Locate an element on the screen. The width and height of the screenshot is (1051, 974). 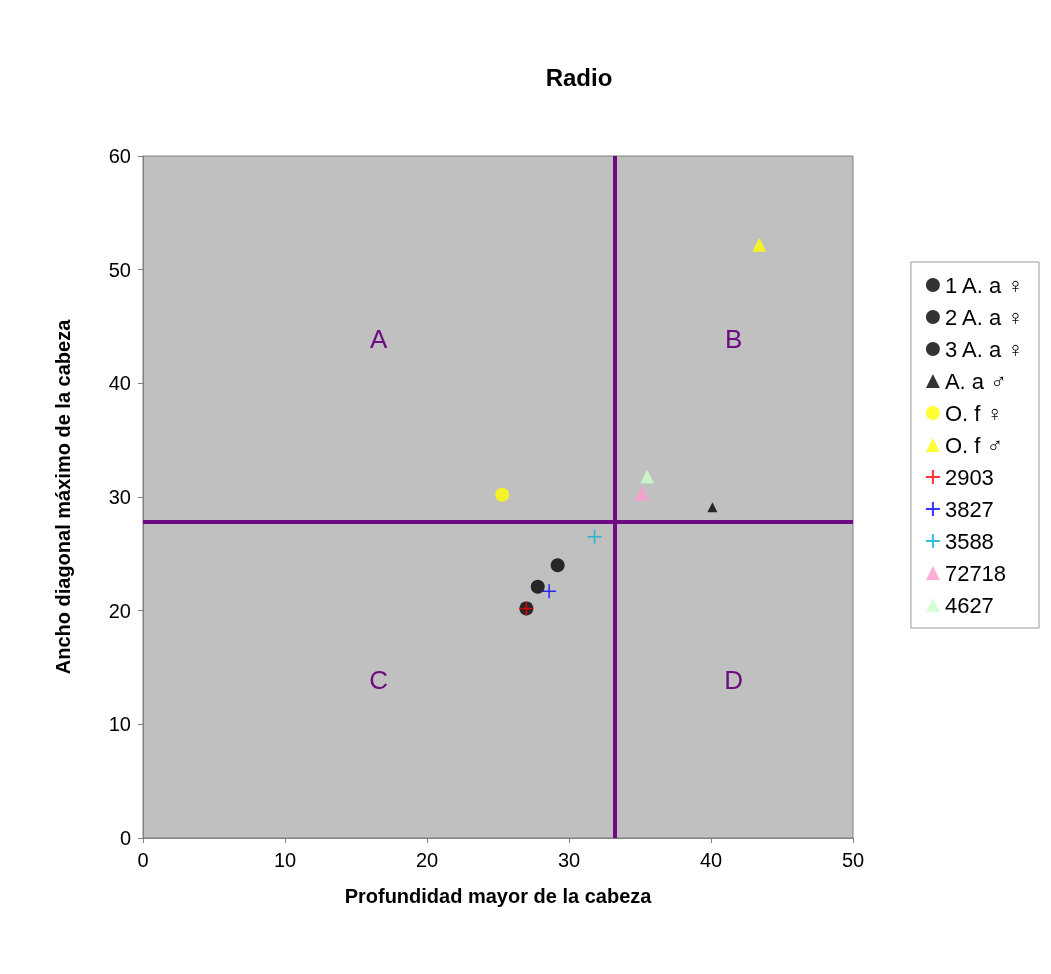
legend-label: 3 A. a ♀ is located at coordinates (984, 349).